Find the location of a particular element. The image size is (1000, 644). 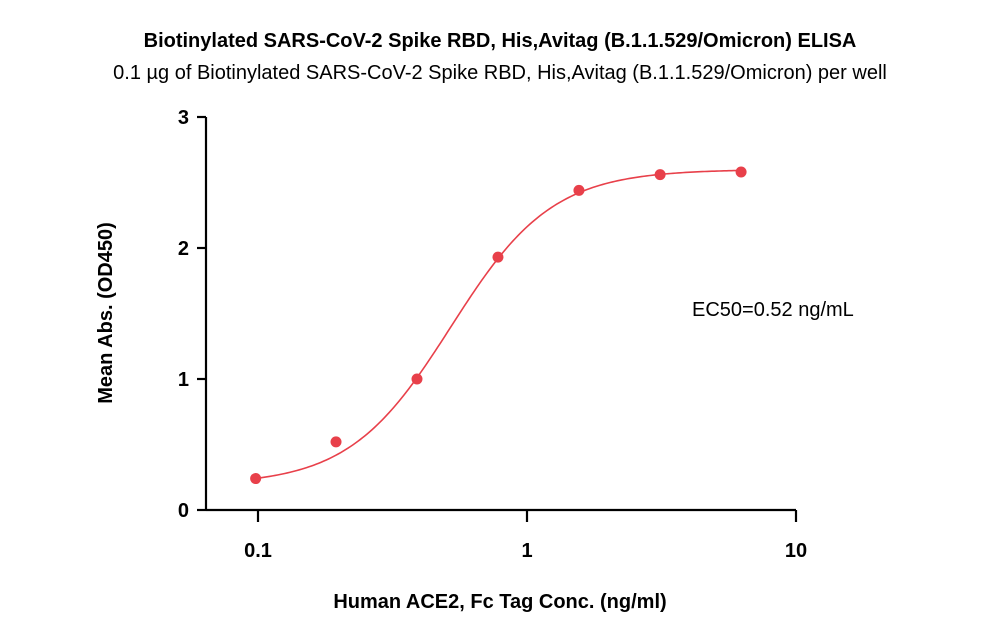

x-tick-label: 1 is located at coordinates (526, 551).